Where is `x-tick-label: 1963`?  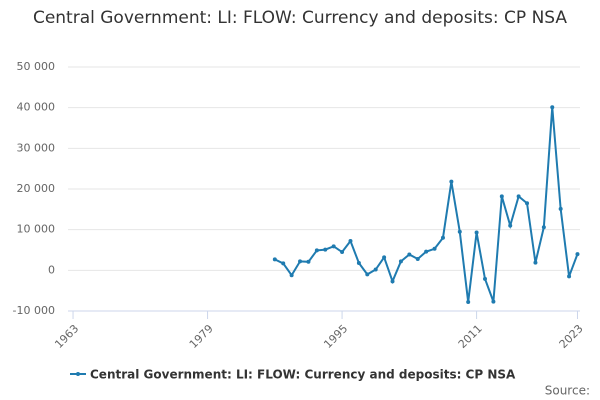 x-tick-label: 1963 is located at coordinates (66, 336).